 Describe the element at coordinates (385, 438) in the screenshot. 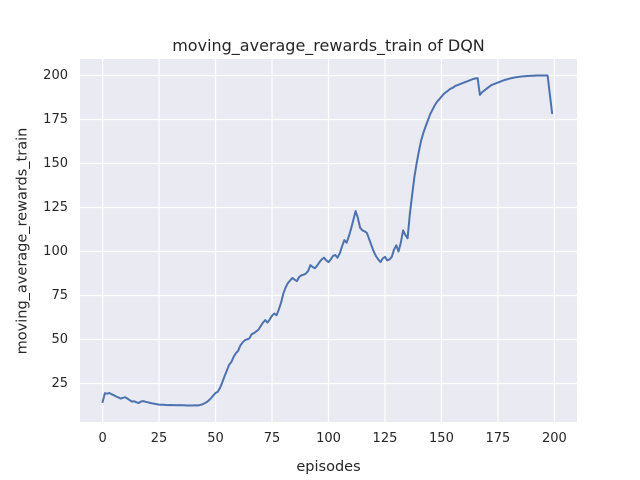

I see `x-tick-label: 125` at that location.